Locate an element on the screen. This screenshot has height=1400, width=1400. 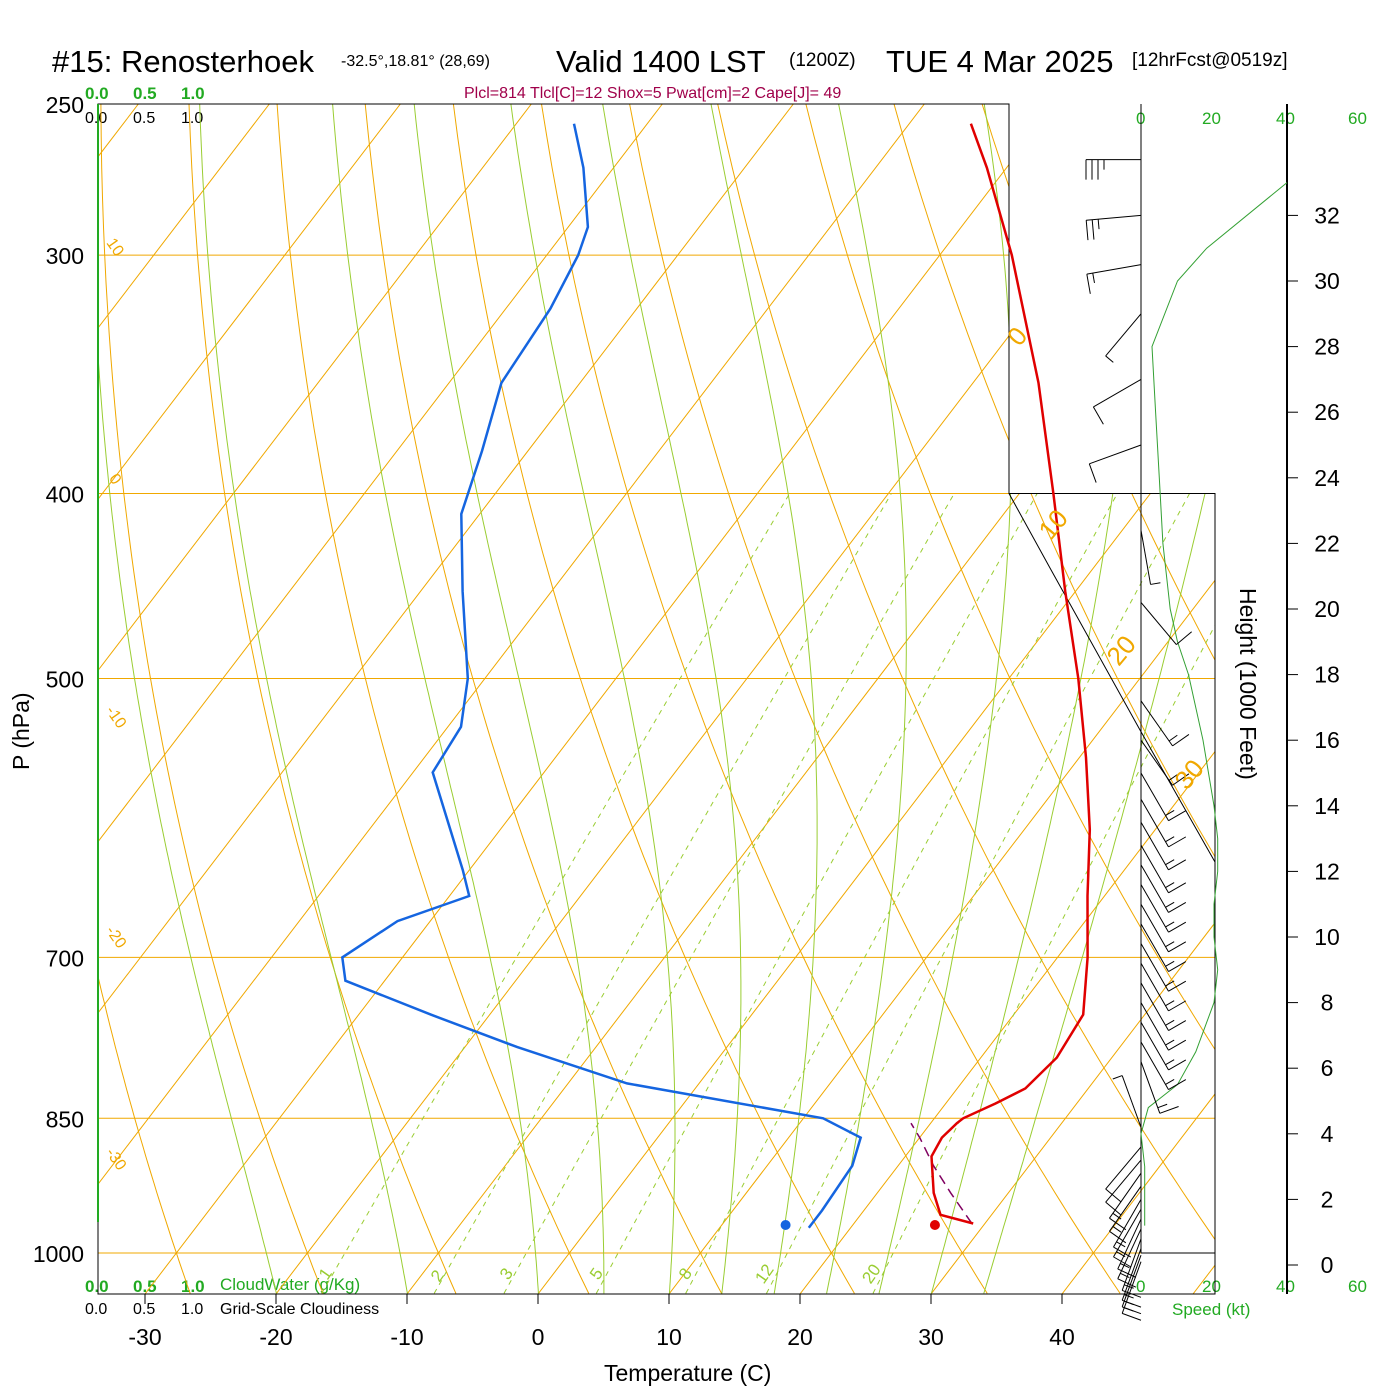
pressure-tick-label: 300 is located at coordinates (65, 256).